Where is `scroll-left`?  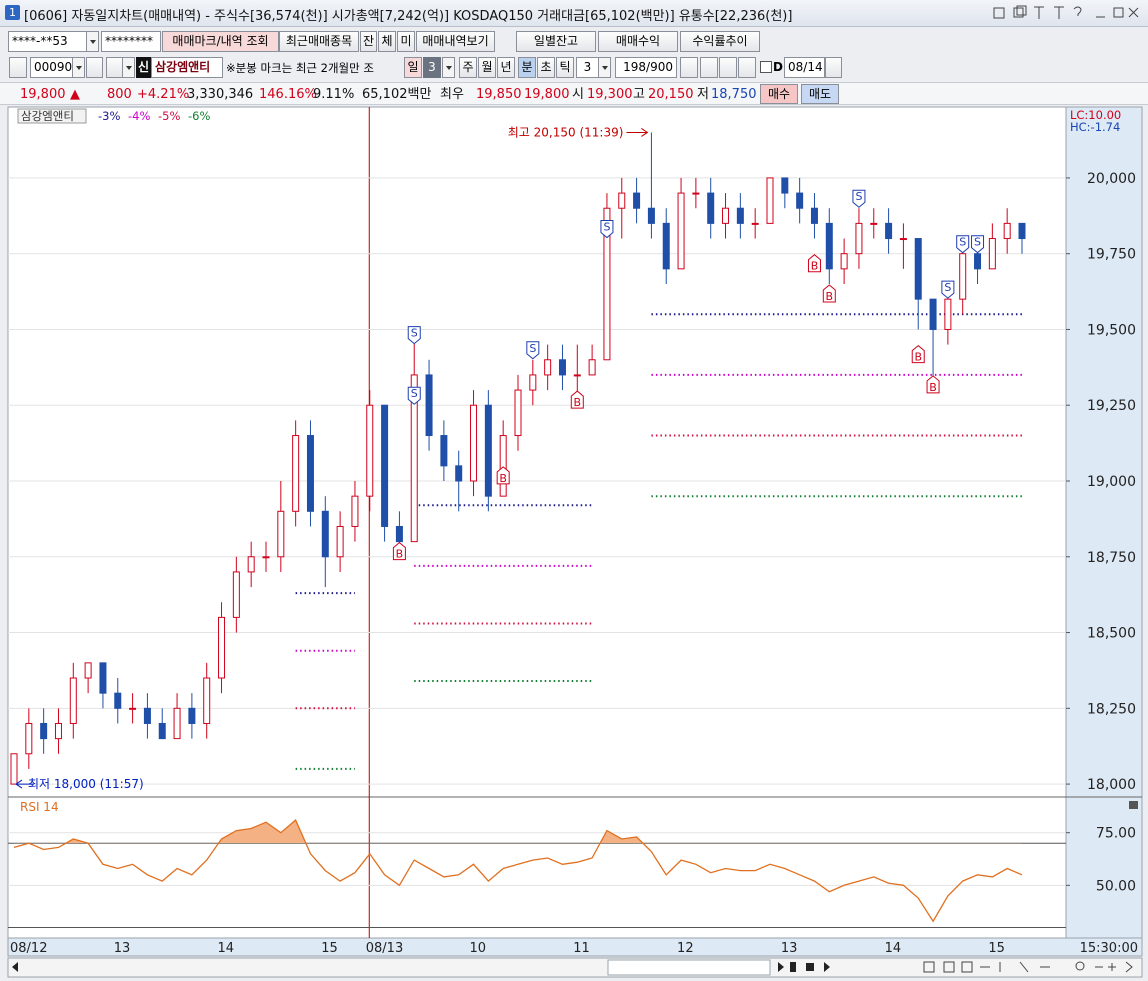 scroll-left is located at coordinates (15, 967).